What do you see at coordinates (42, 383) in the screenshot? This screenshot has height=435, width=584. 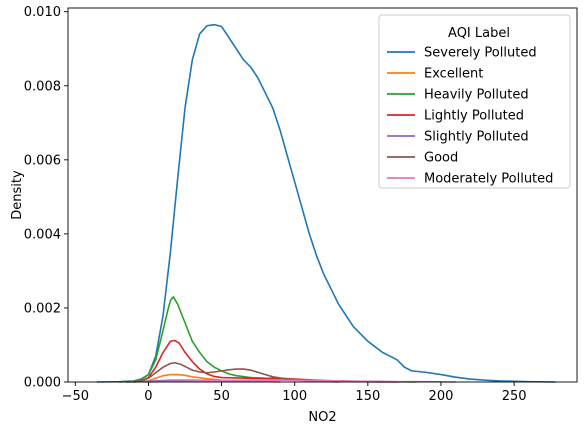 I see `y-tick-label: 0.000` at bounding box center [42, 383].